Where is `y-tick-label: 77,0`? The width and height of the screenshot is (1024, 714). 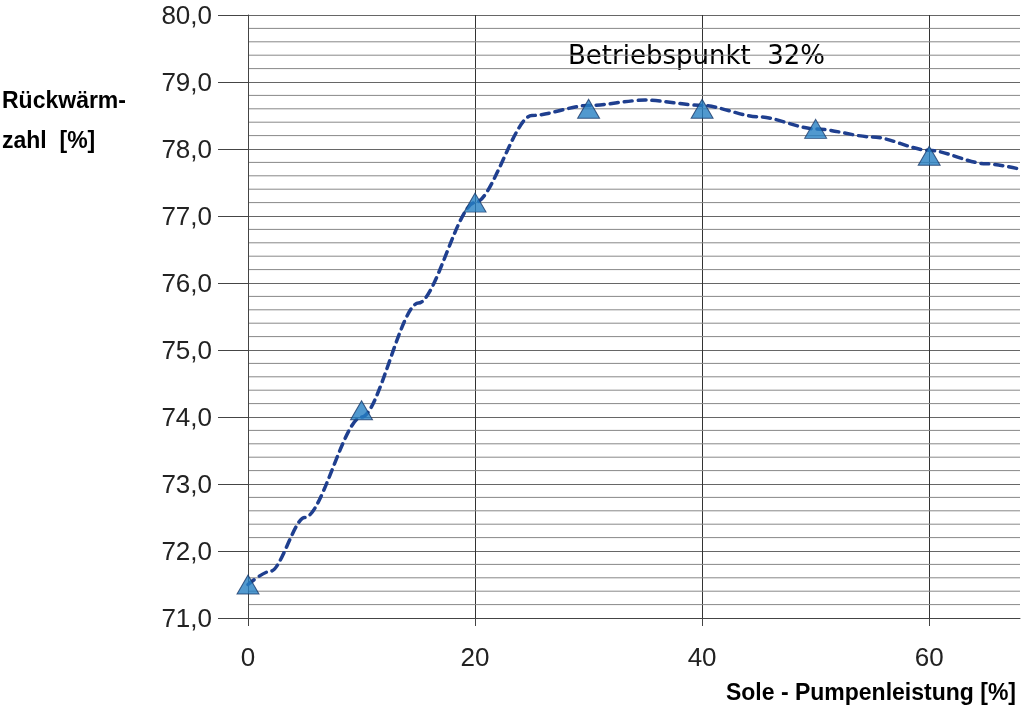
y-tick-label: 77,0 is located at coordinates (186, 216).